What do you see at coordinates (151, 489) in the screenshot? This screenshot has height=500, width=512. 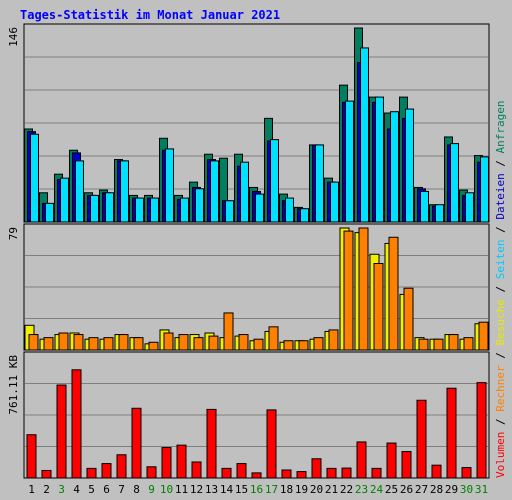 I see `x-tick-label: 9` at bounding box center [151, 489].